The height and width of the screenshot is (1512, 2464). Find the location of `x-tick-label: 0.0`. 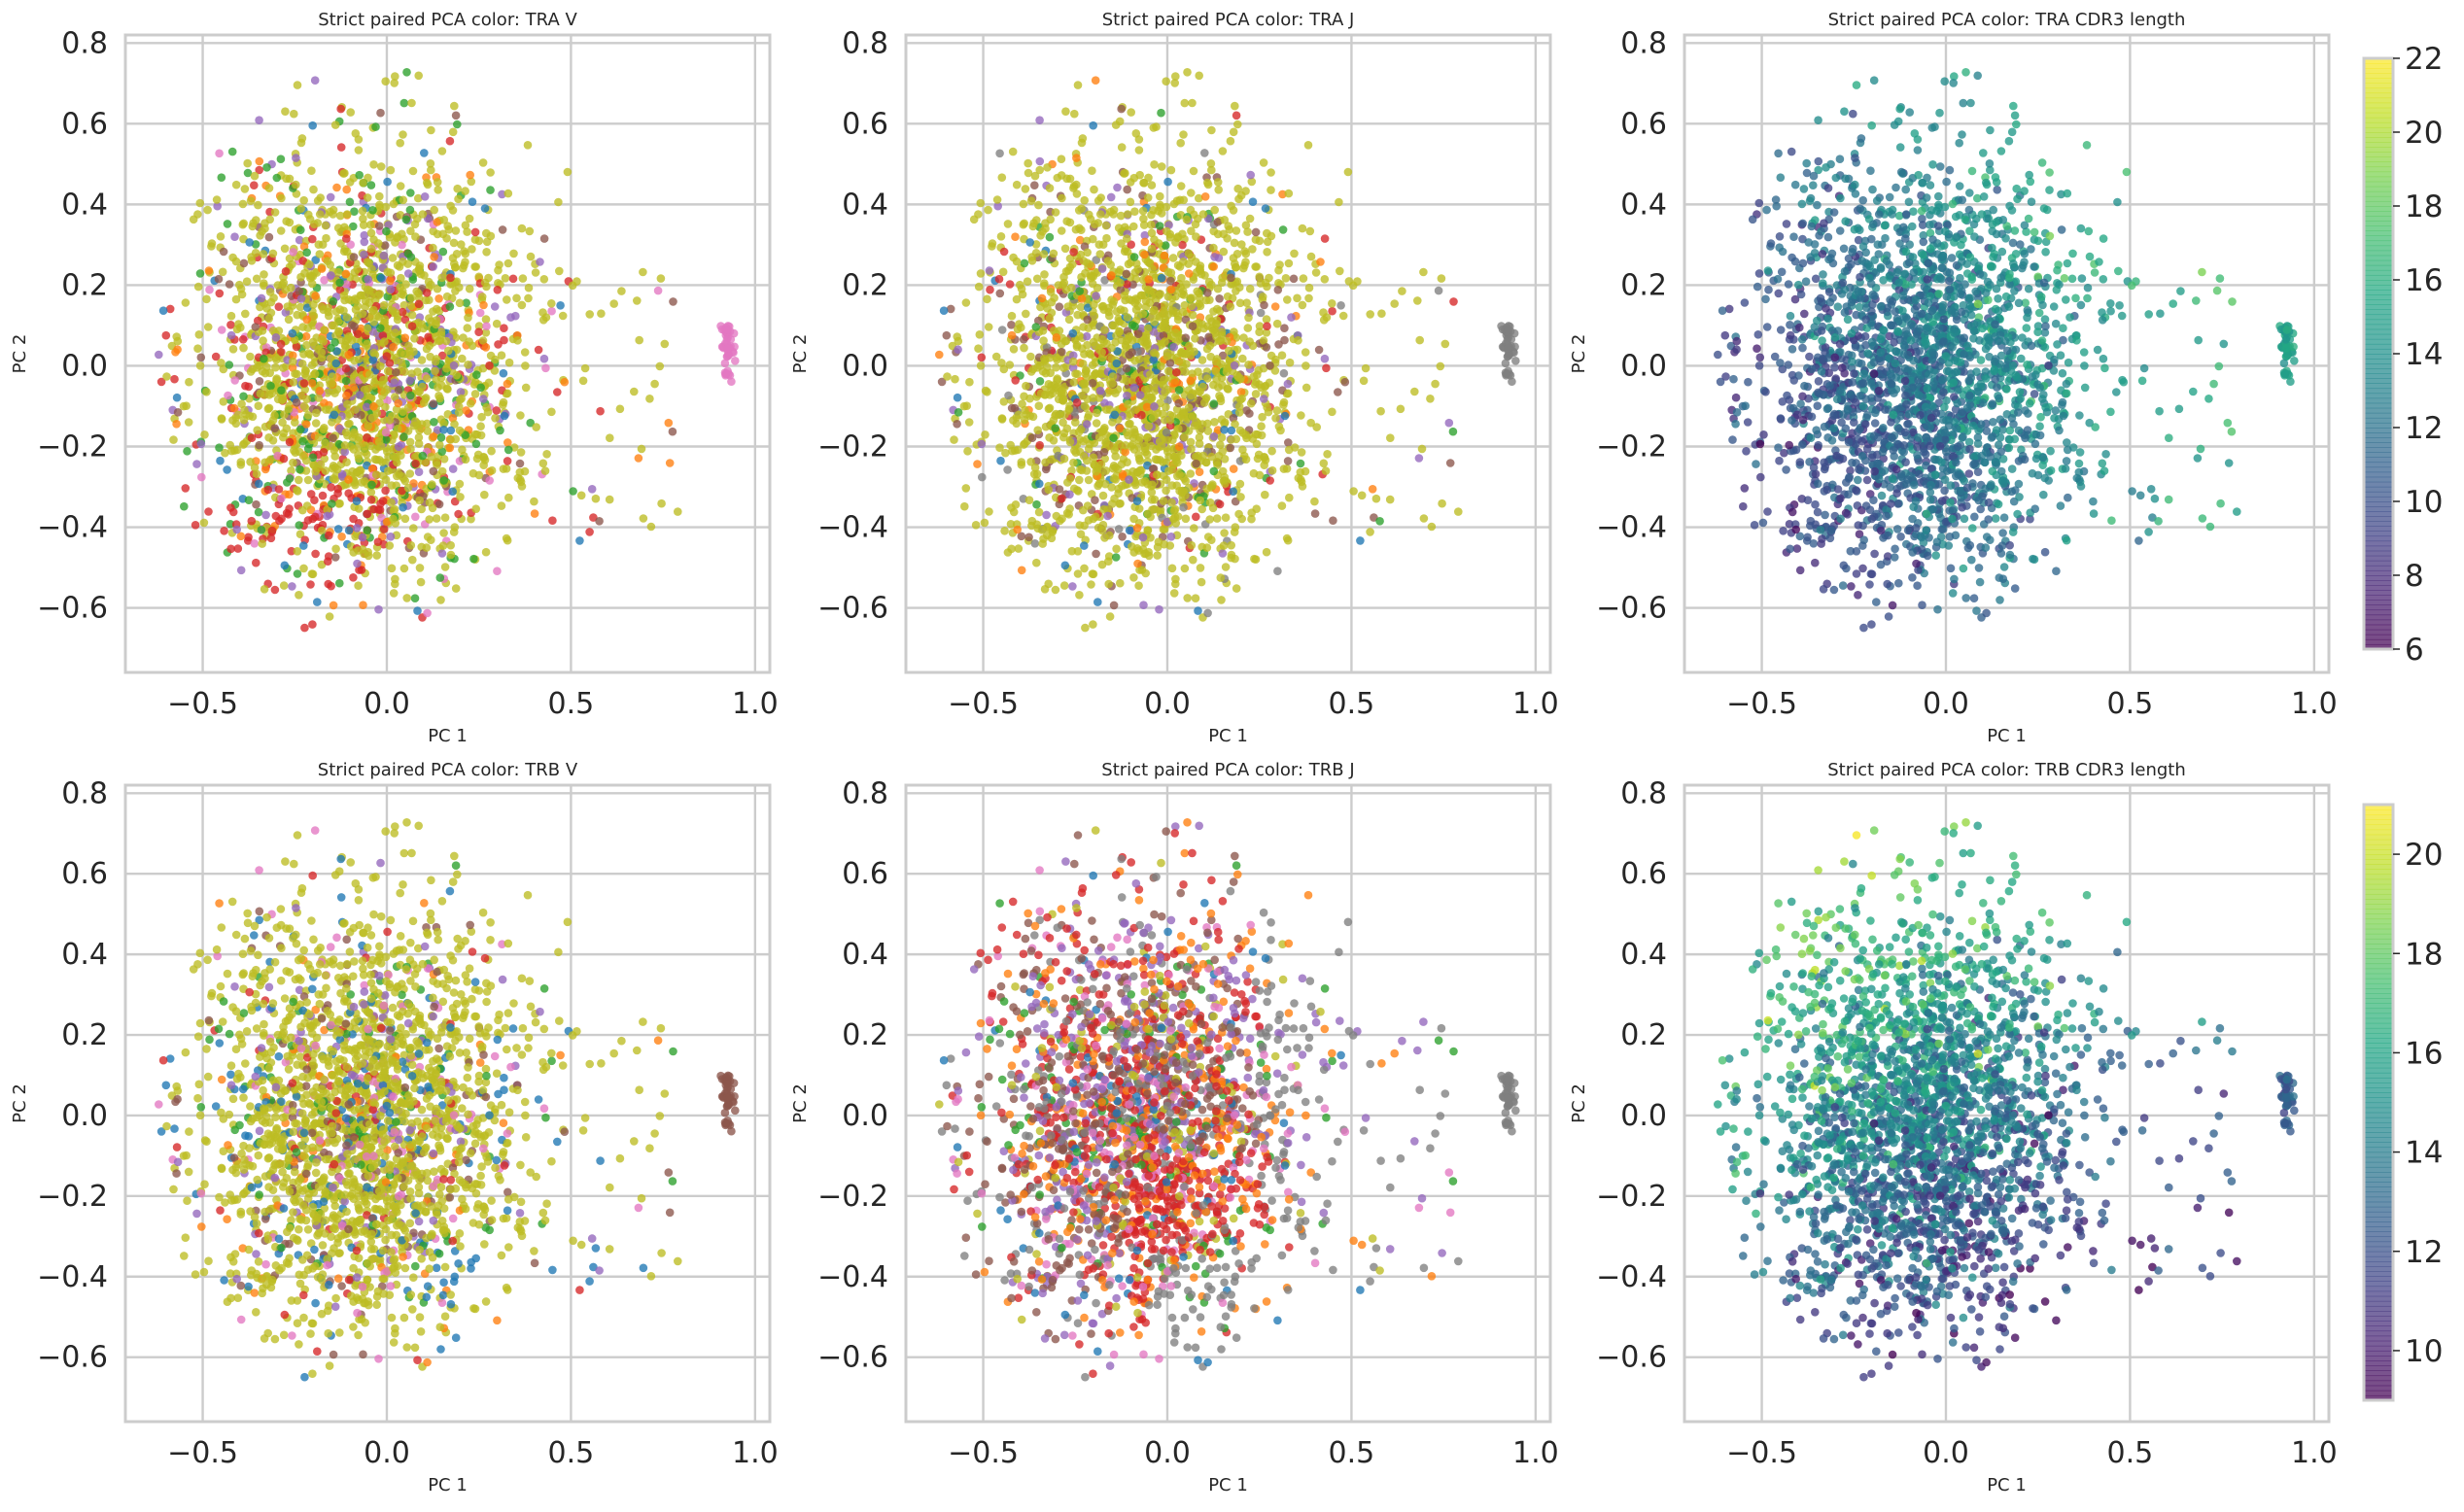

x-tick-label: 0.0 is located at coordinates (387, 704).